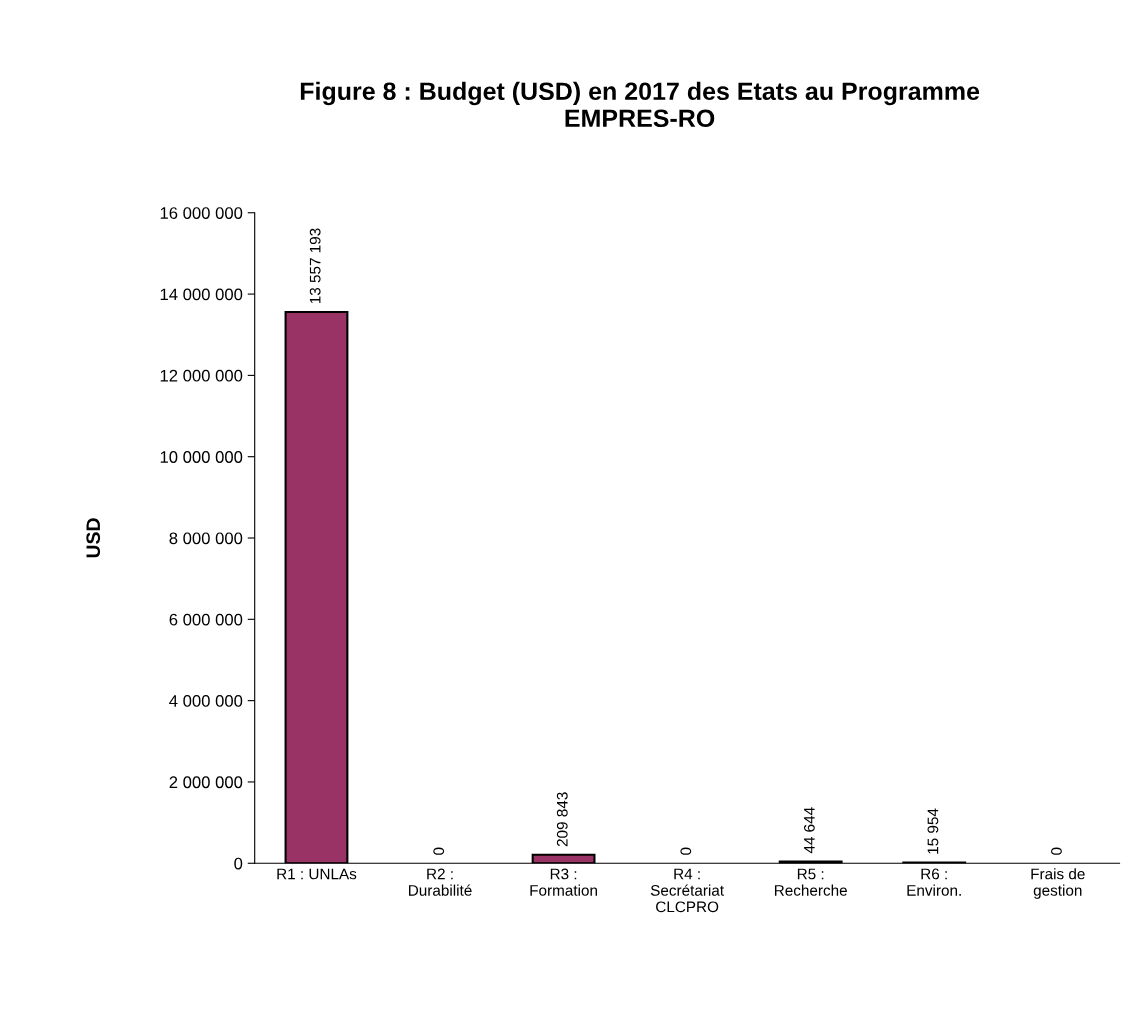 This screenshot has width=1132, height=1018. I want to click on y-tick-label: 4 000 000, so click(206, 701).